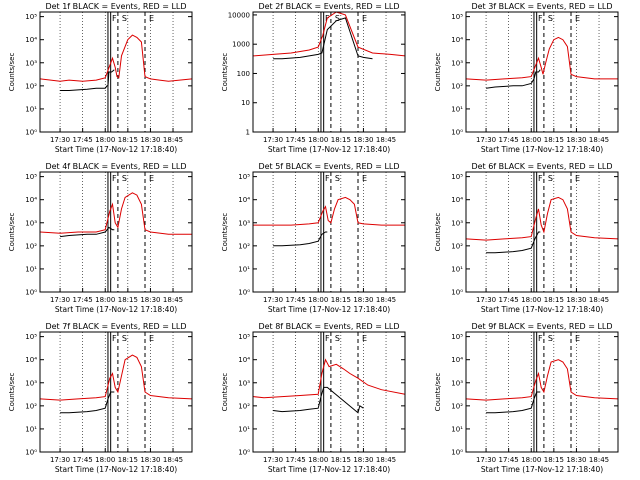 Image resolution: width=640 pixels, height=480 pixels. Describe the element at coordinates (239, 15) in the screenshot. I see `y-tick-label: 10000` at that location.